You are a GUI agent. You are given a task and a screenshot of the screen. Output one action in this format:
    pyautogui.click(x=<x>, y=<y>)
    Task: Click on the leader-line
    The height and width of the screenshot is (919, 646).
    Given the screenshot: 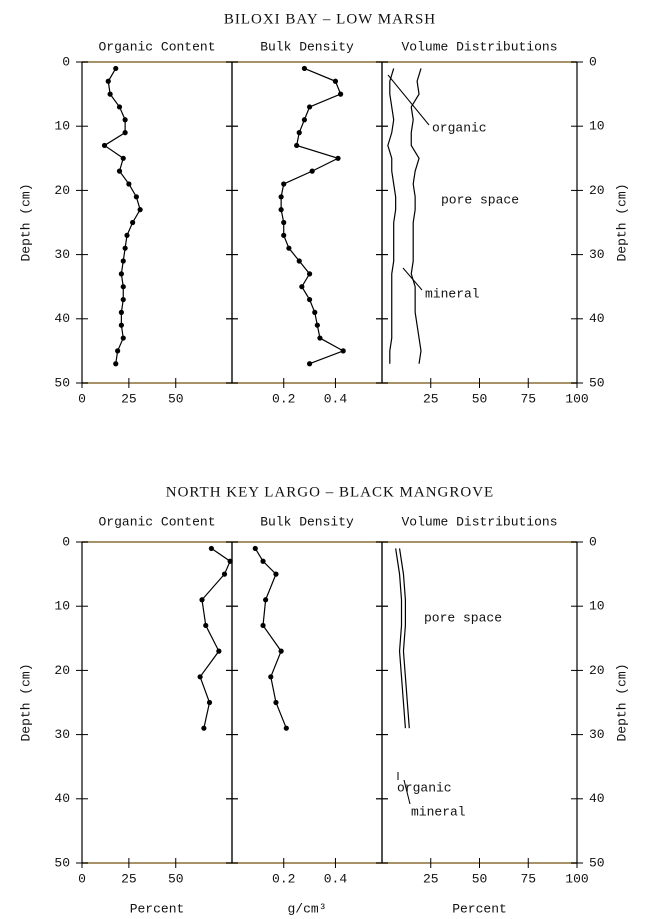 What is the action you would take?
    pyautogui.click(x=412, y=279)
    